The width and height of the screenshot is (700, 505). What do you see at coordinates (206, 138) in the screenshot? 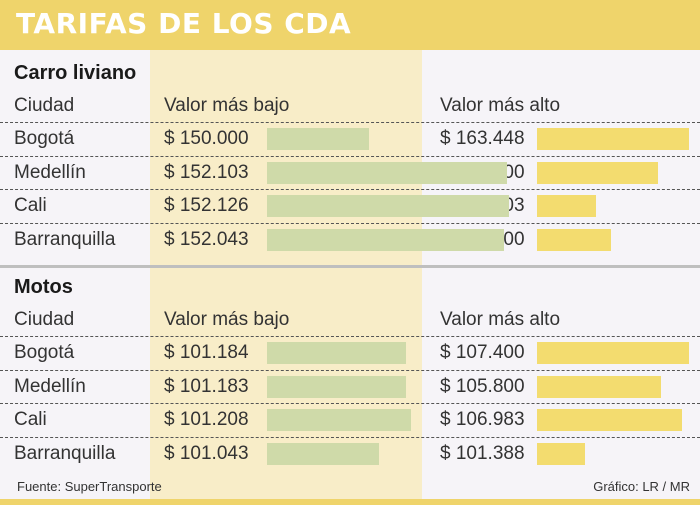
I see `row-low-value: $ 150.000` at bounding box center [206, 138].